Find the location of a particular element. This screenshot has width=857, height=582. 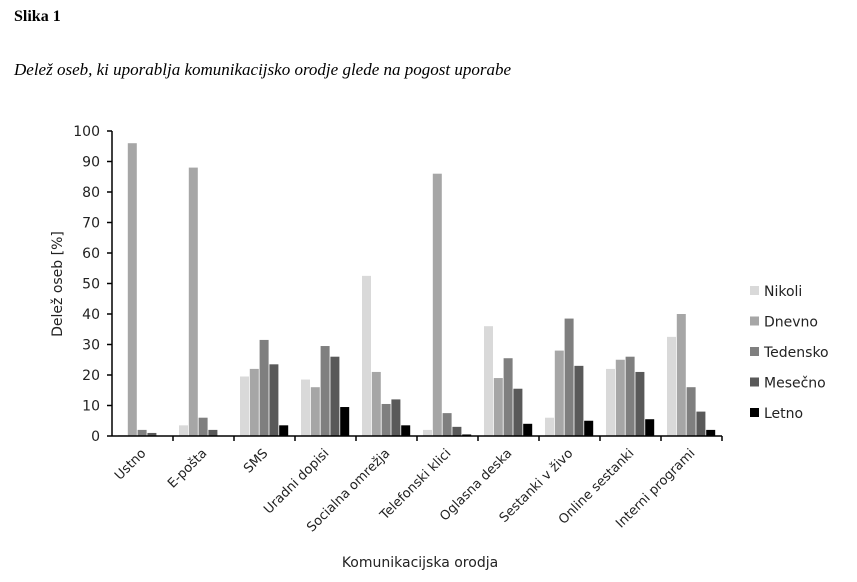

y-tick-label: 20 is located at coordinates (91, 376).